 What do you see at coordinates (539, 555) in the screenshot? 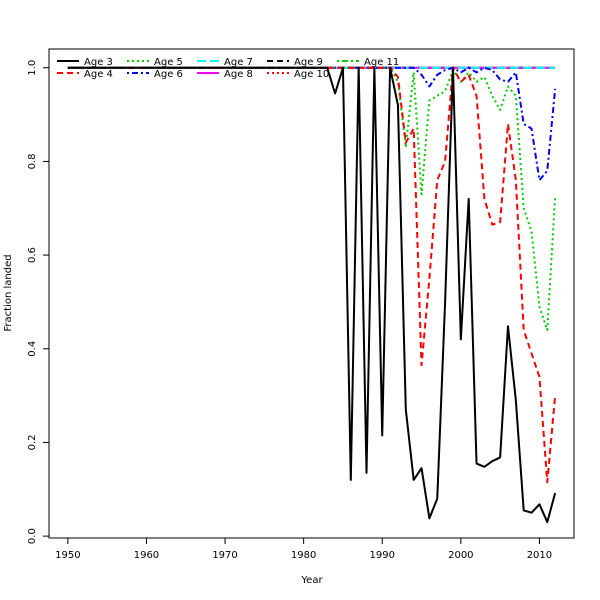
I see `x-tick-label: 2010` at bounding box center [539, 555].